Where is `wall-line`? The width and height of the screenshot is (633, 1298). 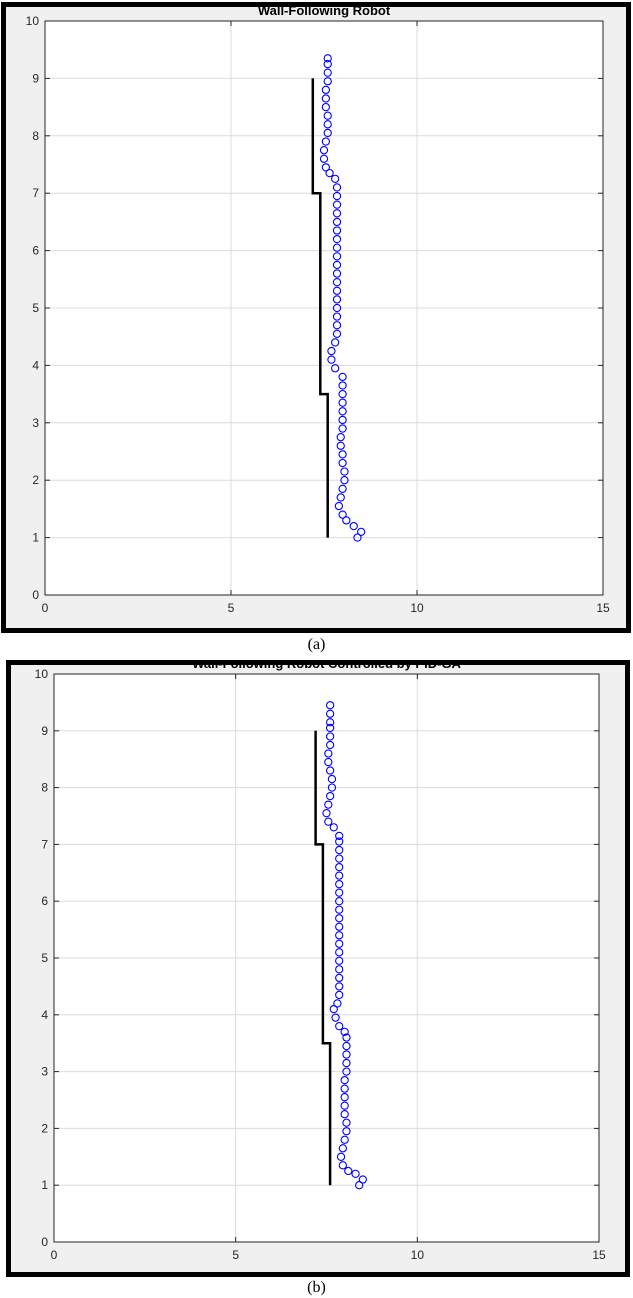
wall-line is located at coordinates (323, 958).